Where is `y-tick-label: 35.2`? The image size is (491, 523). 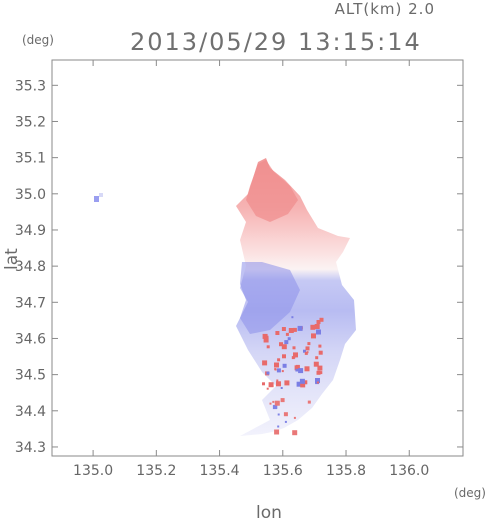
y-tick-label: 35.2 is located at coordinates (30, 122).